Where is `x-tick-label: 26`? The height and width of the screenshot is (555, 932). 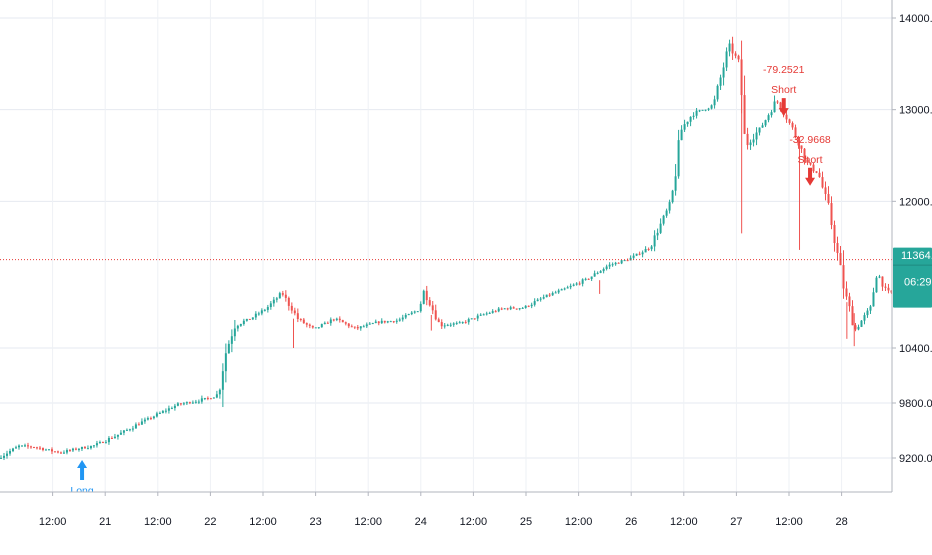
x-tick-label: 26 is located at coordinates (631, 522).